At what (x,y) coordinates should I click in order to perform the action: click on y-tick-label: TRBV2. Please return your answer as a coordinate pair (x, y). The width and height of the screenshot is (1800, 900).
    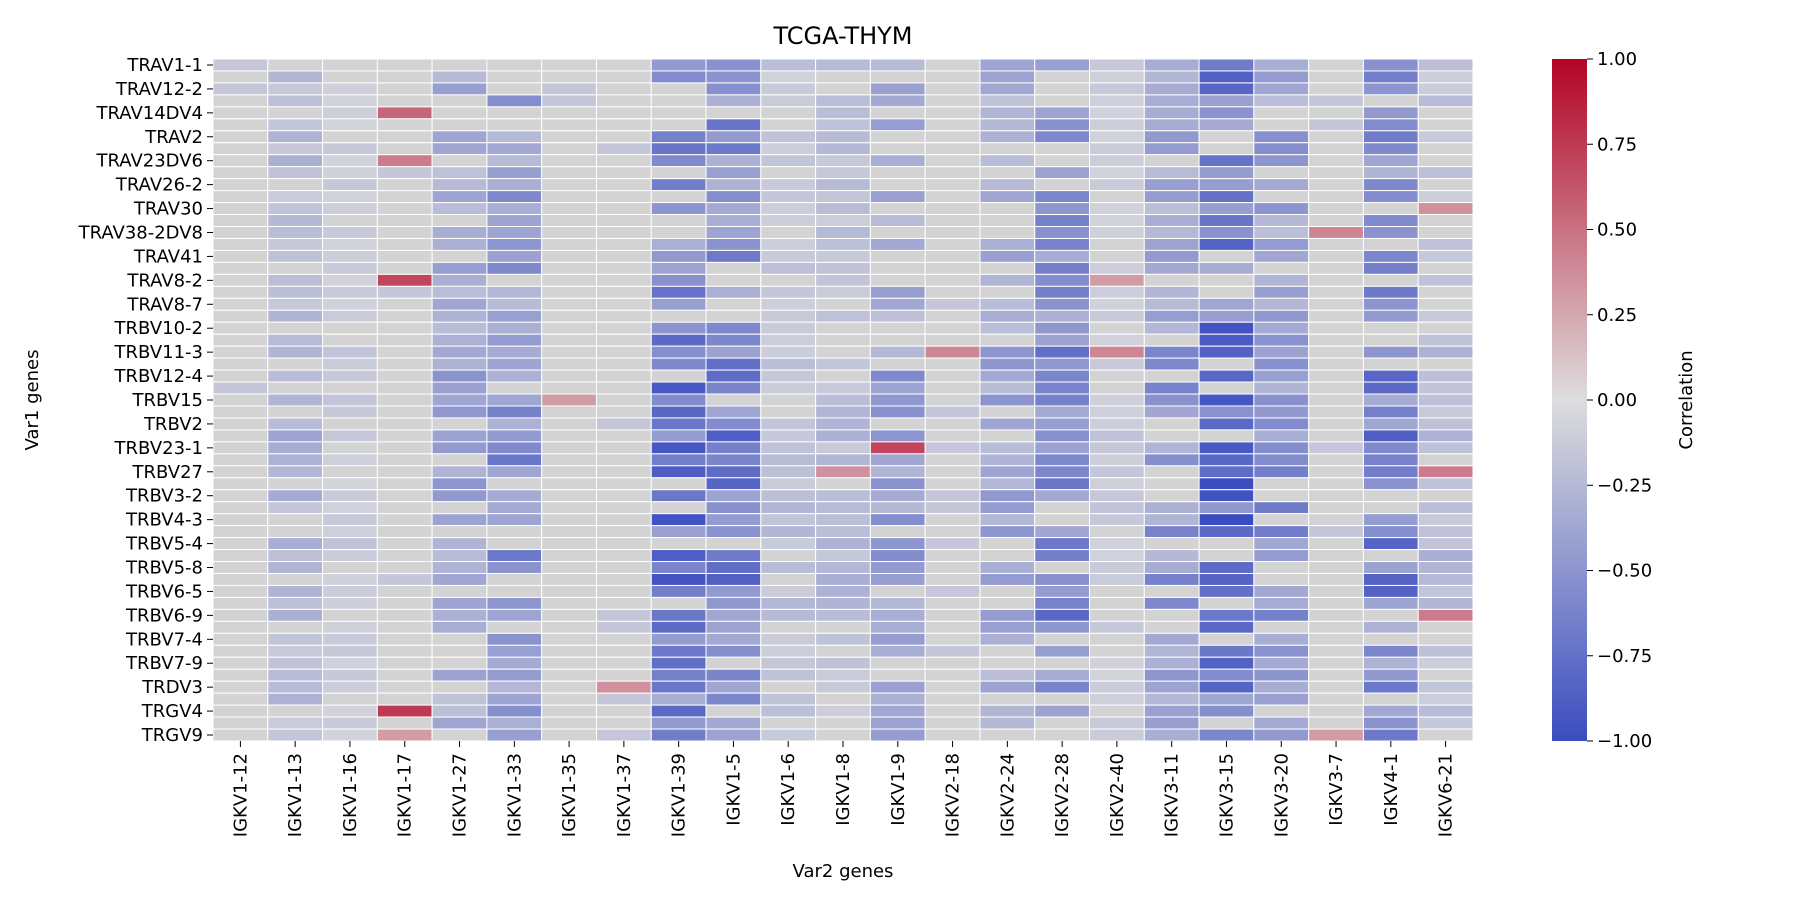
    Looking at the image, I should click on (173, 424).